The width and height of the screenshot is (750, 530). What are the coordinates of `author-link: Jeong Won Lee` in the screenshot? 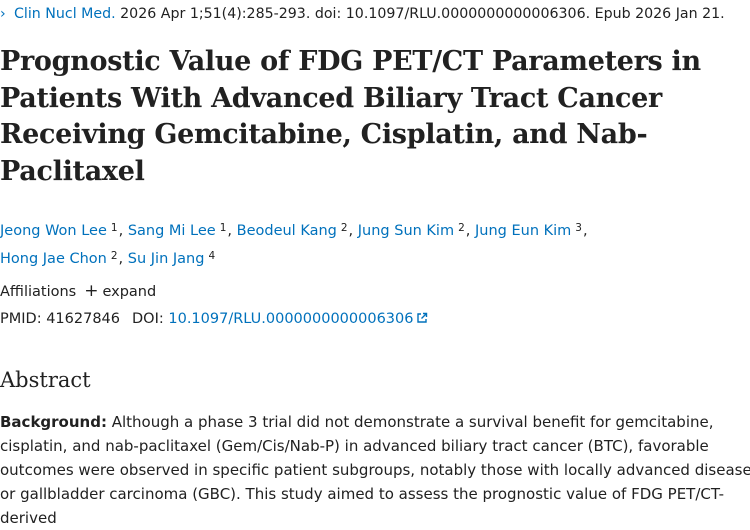 It's located at (53, 231).